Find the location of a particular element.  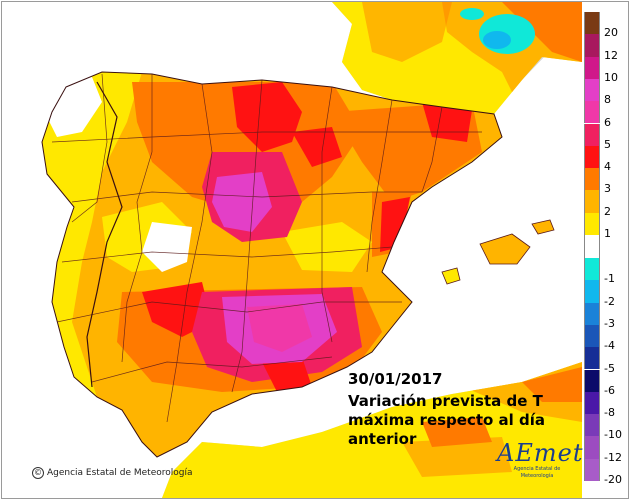

legend-label: -20 is located at coordinates (613, 479).